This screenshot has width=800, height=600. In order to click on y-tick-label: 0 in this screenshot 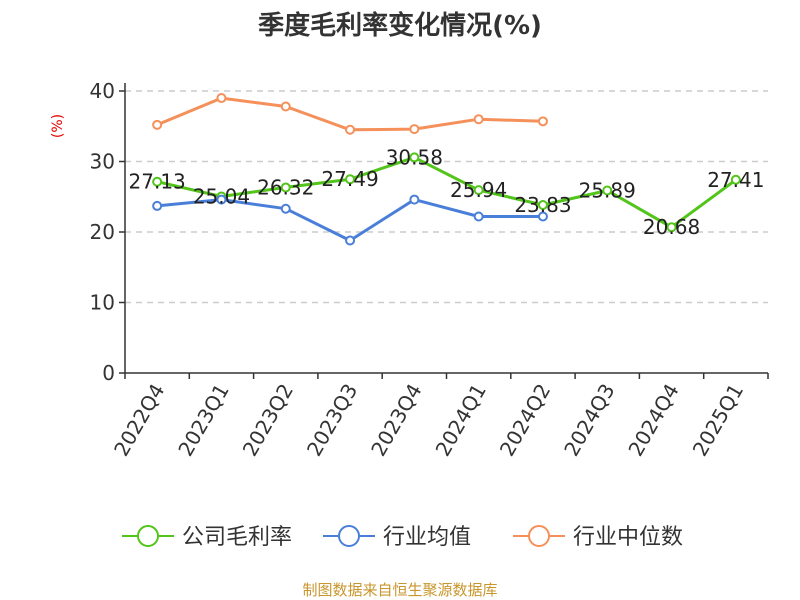, I will do `click(108, 373)`.